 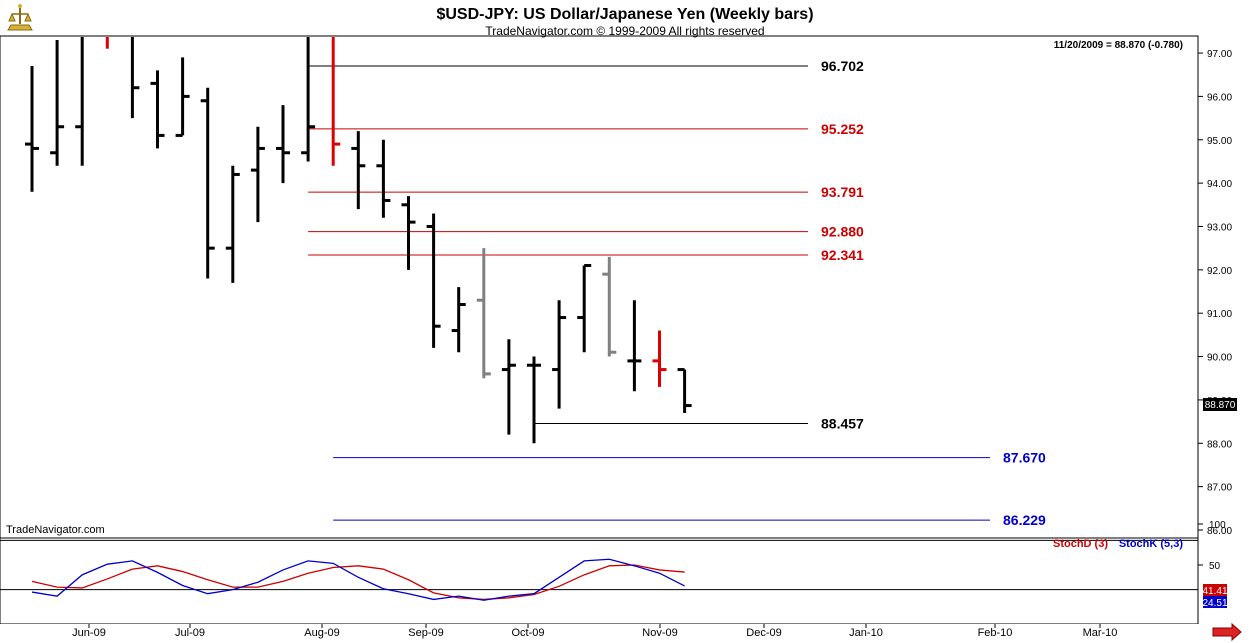 I want to click on price-tick-label: 95.00, so click(x=1219, y=141).